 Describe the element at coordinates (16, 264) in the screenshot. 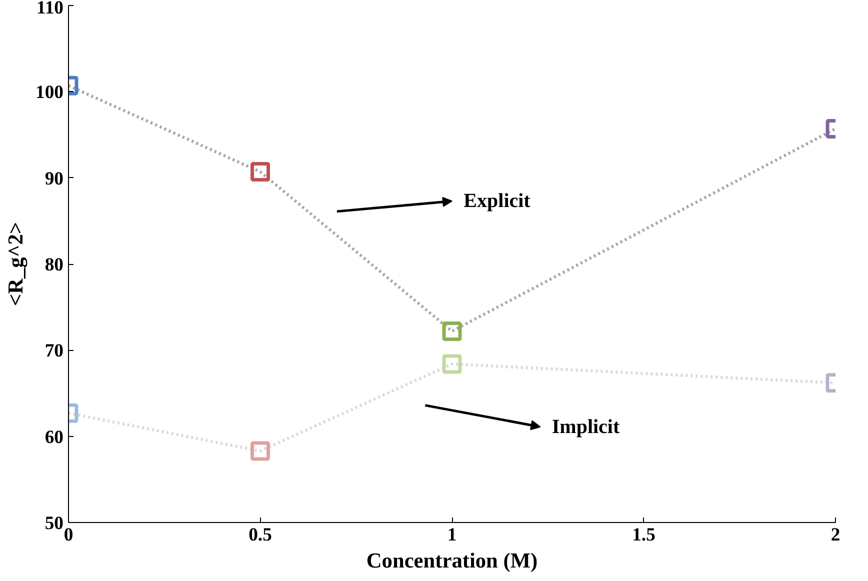

I see `y-axis-title: <R_g^2>` at that location.